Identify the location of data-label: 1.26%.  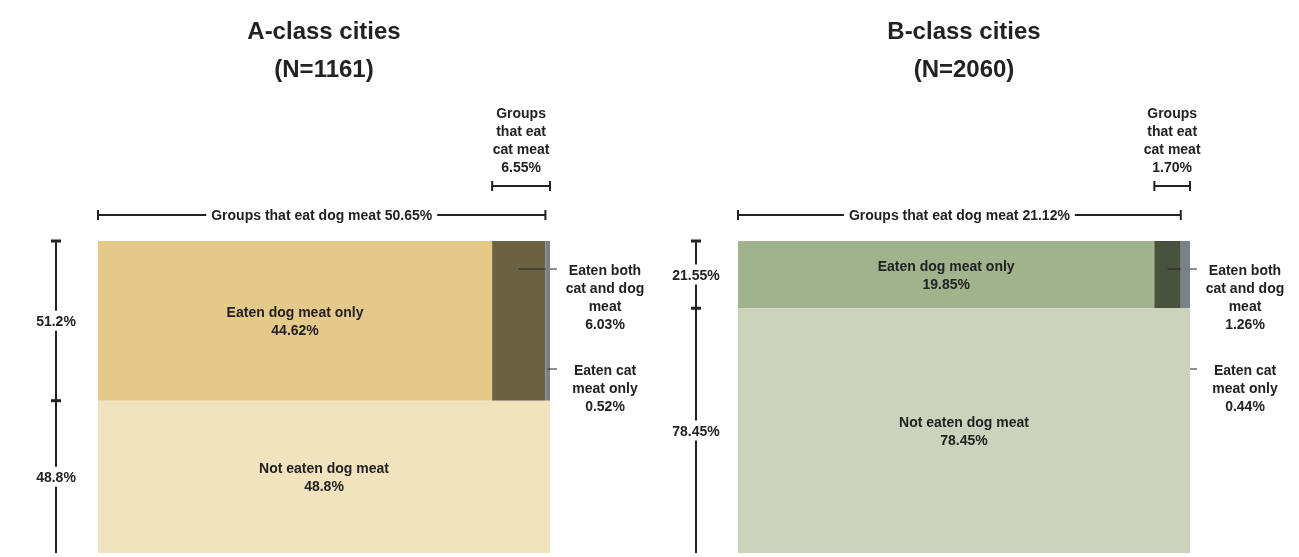
(1245, 324).